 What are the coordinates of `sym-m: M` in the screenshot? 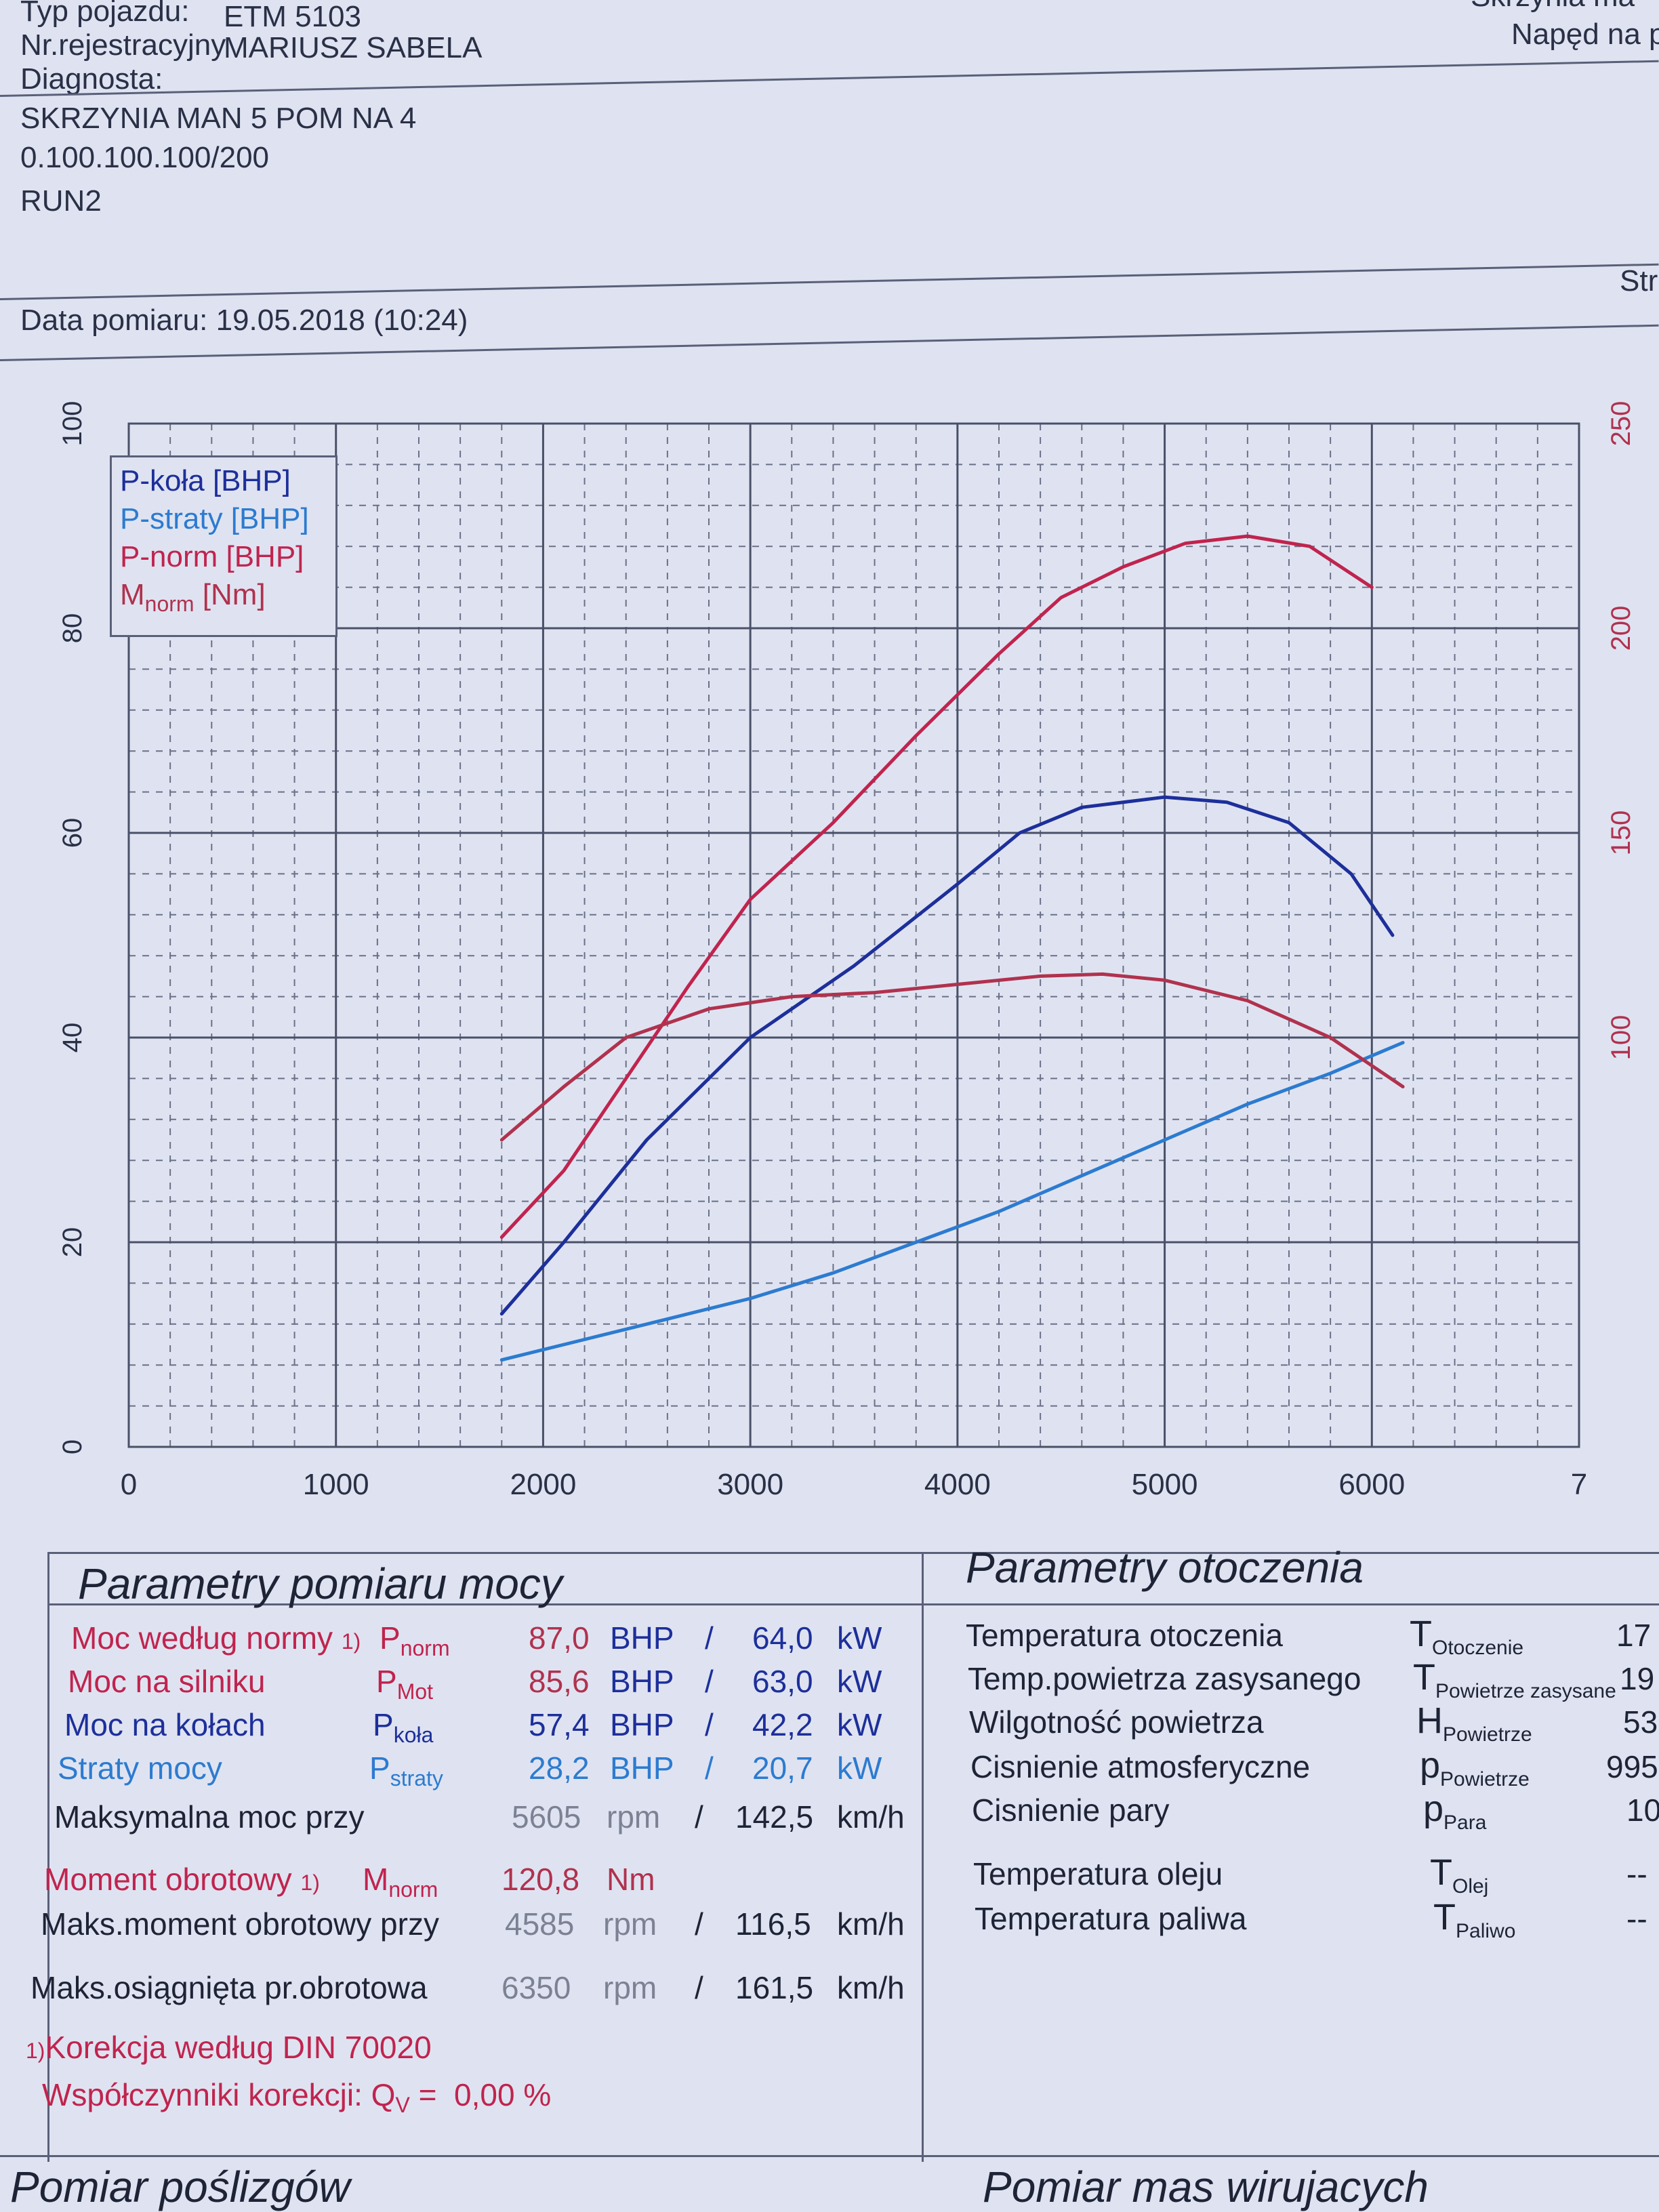 It's located at (376, 1879).